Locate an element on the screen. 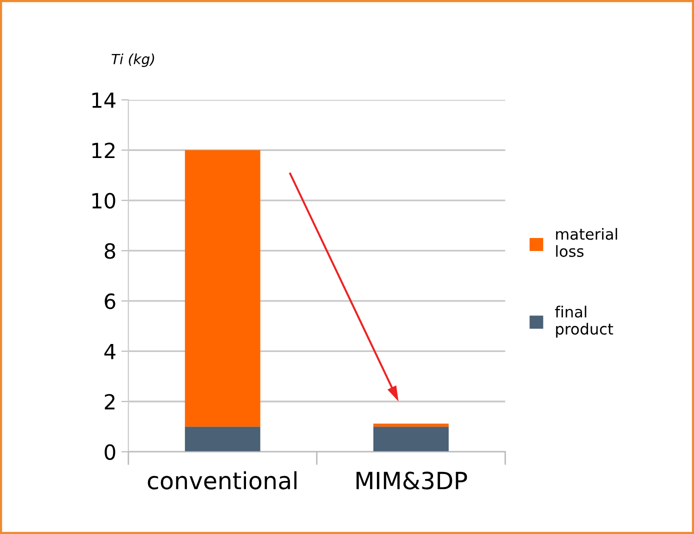 This screenshot has width=694, height=534. y-tick-label: 10 is located at coordinates (104, 200).